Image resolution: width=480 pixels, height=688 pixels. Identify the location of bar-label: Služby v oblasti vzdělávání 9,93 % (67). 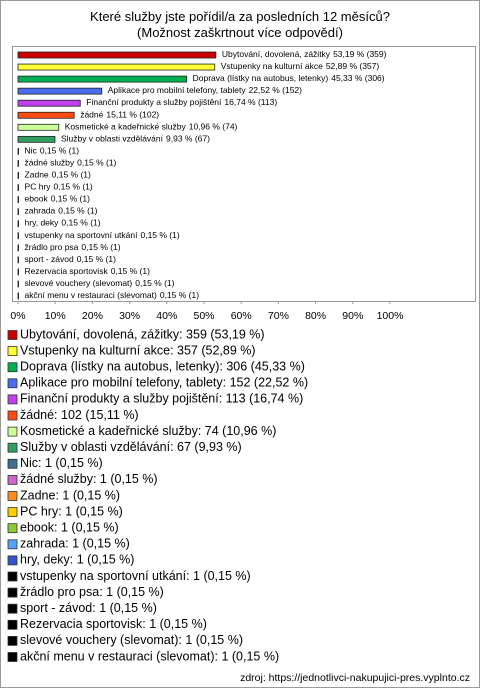
(135, 139).